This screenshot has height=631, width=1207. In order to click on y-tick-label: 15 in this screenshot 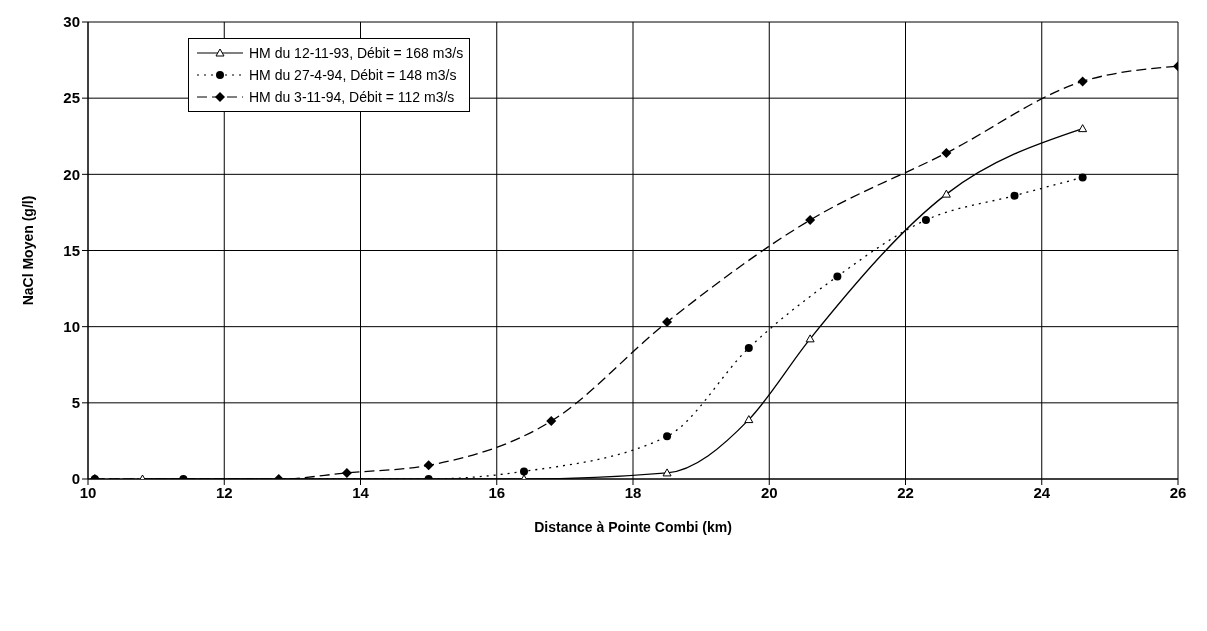, I will do `click(71, 250)`.